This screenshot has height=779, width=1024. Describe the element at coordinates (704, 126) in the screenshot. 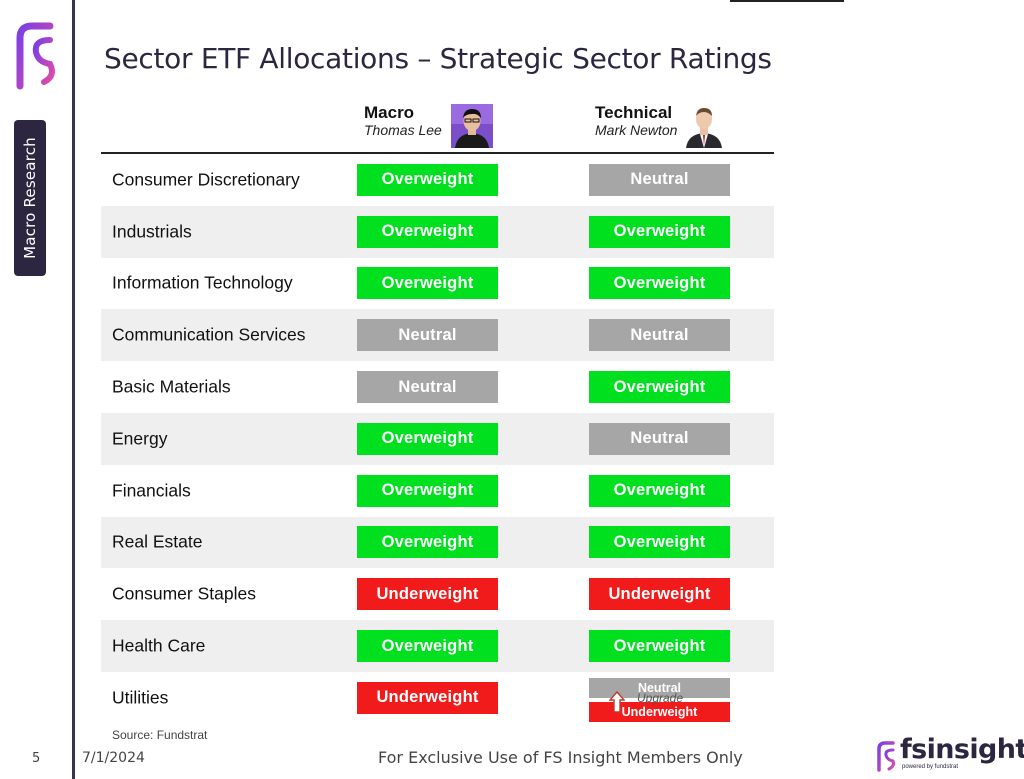

I see `mark-newton-avatar` at that location.